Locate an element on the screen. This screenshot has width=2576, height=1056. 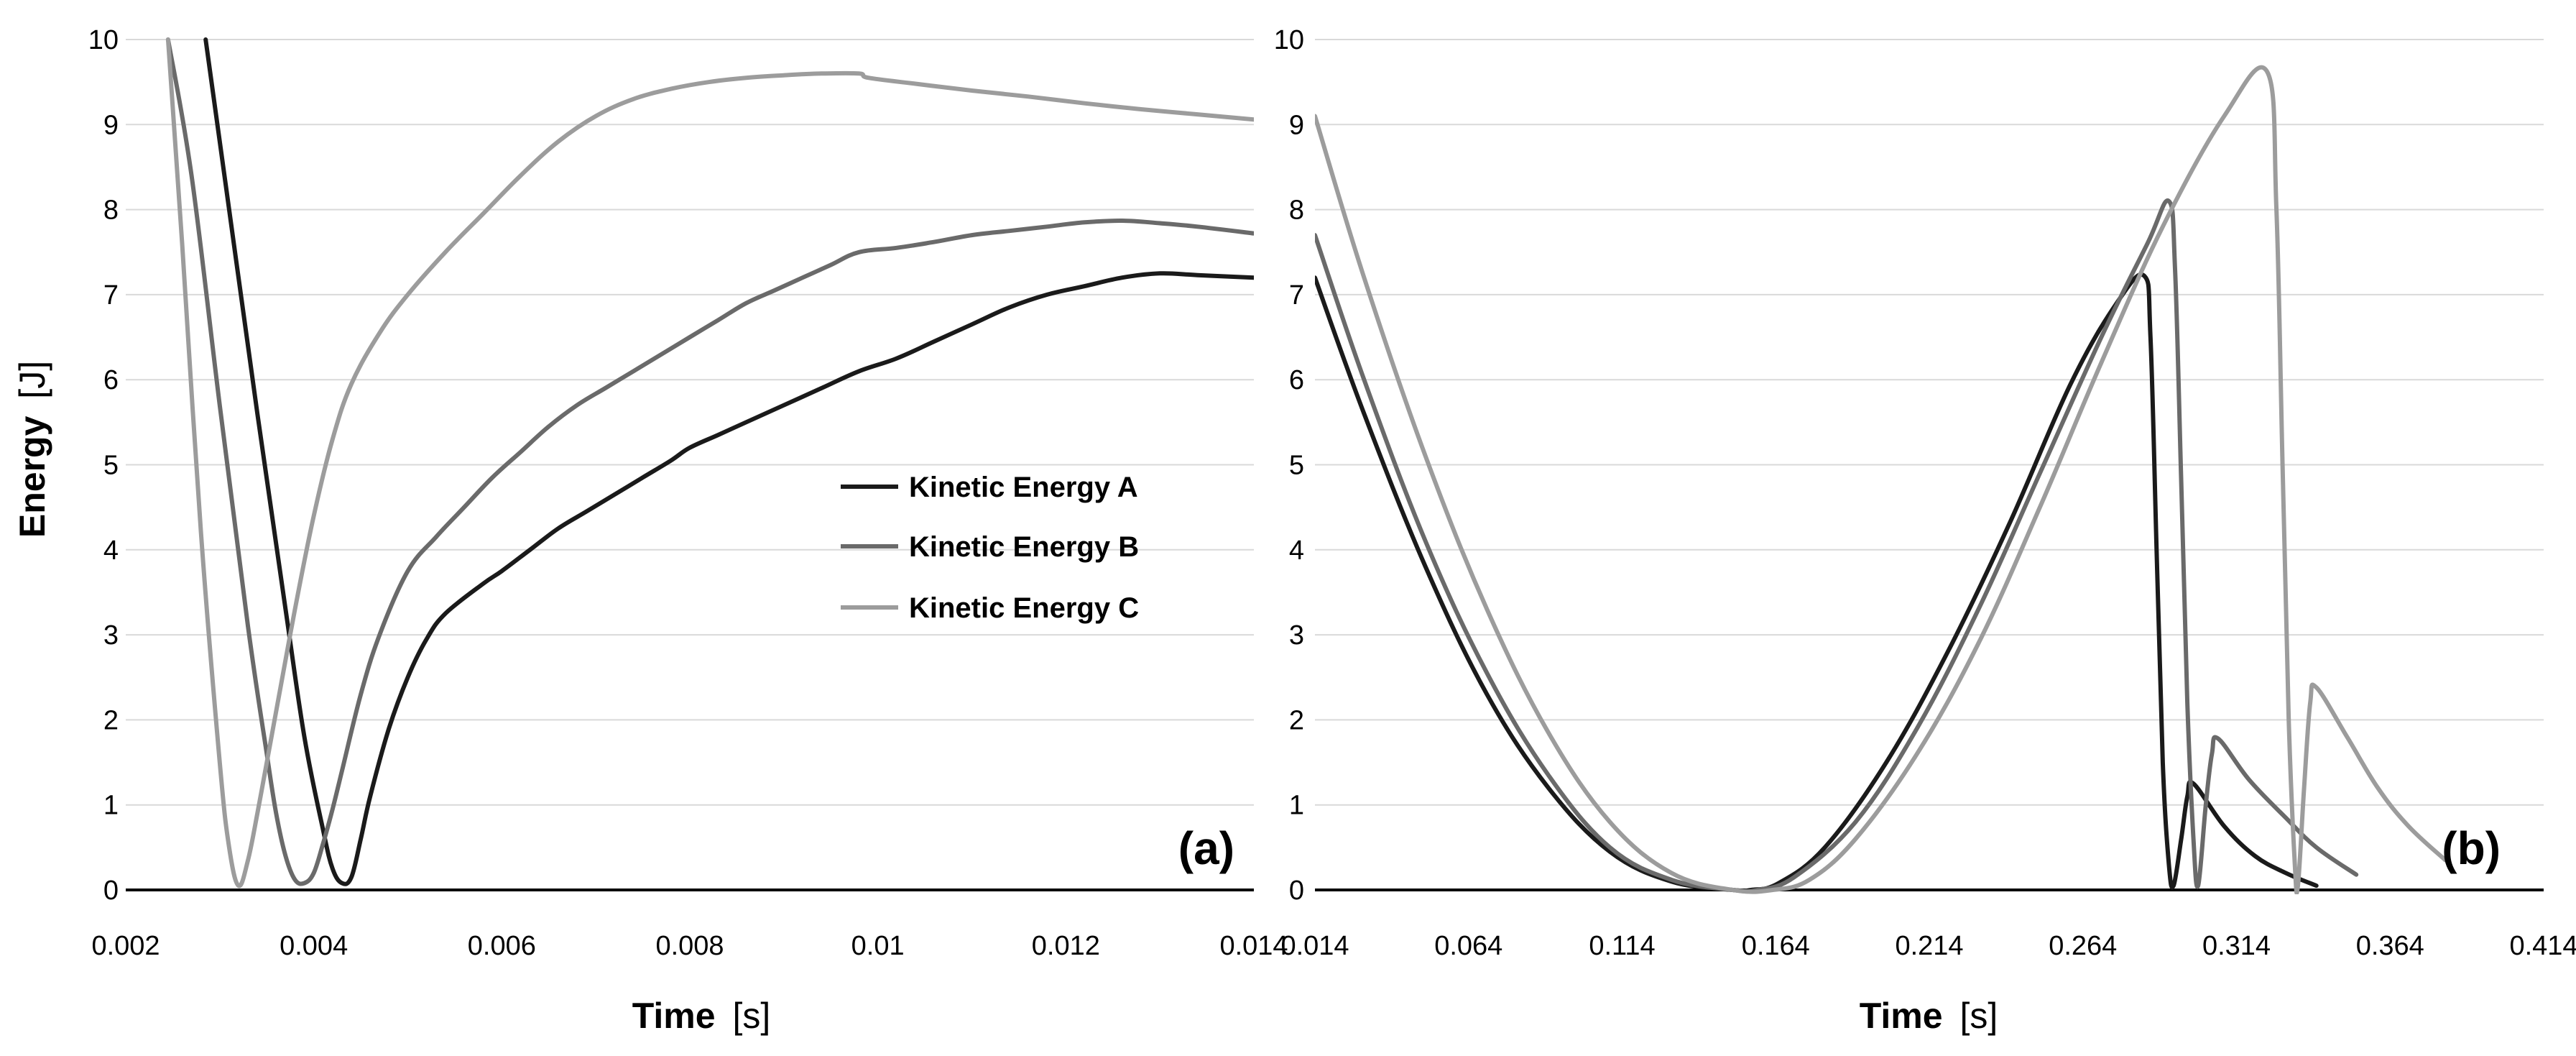
y-tick-label-a-2: 2 is located at coordinates (111, 720).